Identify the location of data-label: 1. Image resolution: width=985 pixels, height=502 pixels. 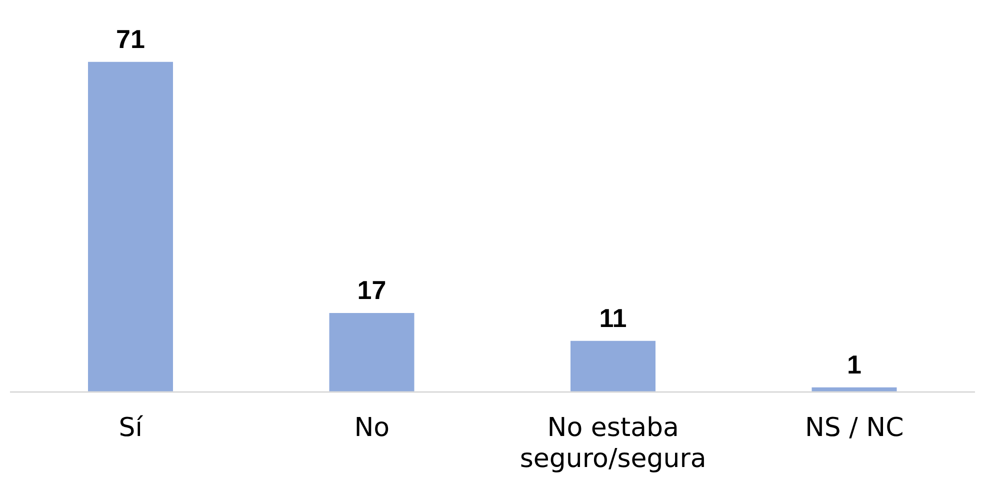
(854, 364).